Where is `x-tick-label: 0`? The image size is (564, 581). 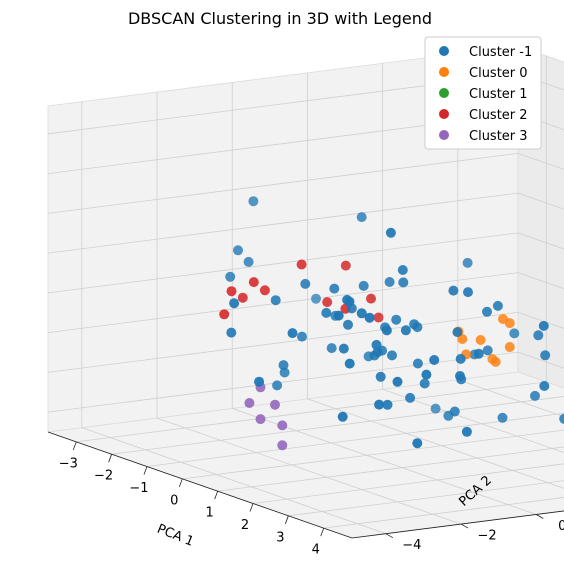
x-tick-label: 0 is located at coordinates (174, 500).